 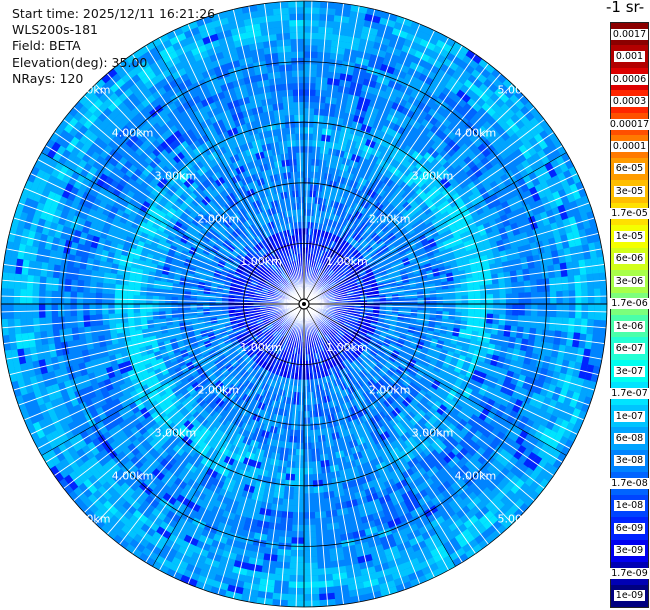 I want to click on colorbar-bin: 0.001, so click(x=629, y=56).